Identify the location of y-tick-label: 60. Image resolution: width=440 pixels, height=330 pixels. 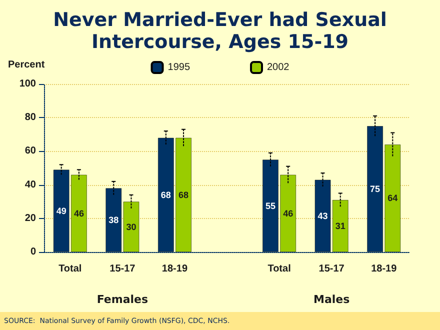
(30, 151).